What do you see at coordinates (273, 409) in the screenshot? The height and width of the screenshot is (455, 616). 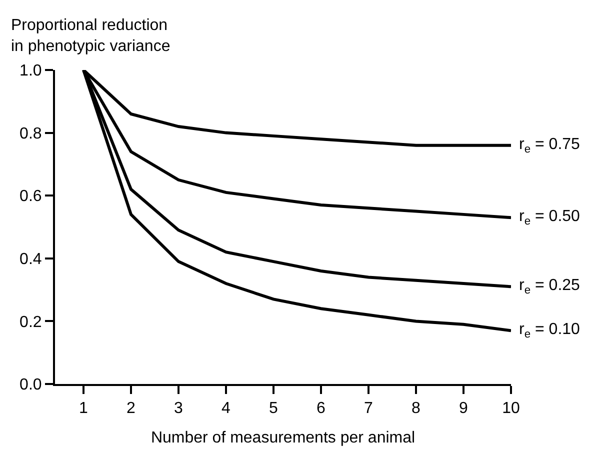 I see `x-tick-label: 5` at bounding box center [273, 409].